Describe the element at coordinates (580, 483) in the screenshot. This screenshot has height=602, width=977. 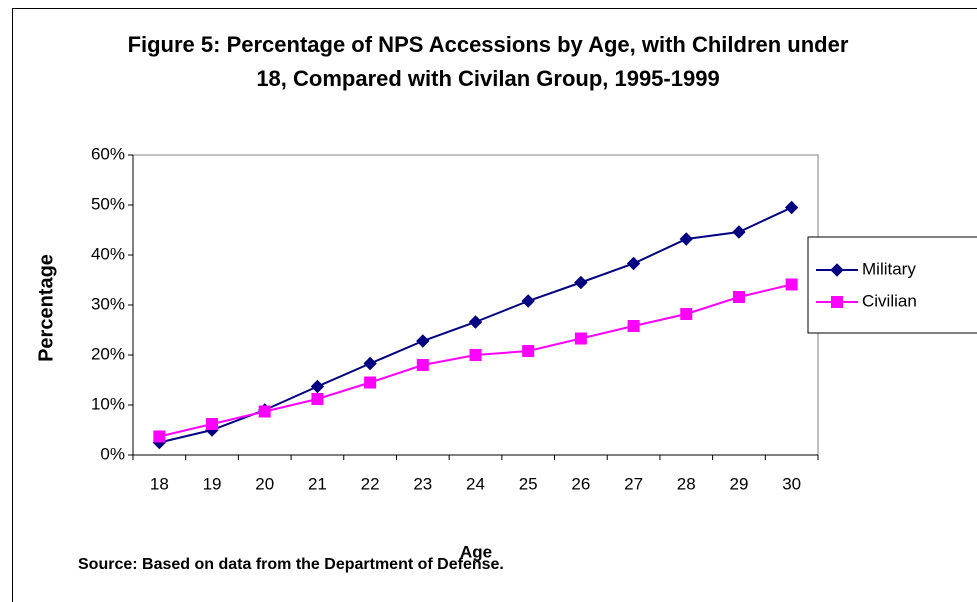
I see `x-tick-label: 26` at that location.